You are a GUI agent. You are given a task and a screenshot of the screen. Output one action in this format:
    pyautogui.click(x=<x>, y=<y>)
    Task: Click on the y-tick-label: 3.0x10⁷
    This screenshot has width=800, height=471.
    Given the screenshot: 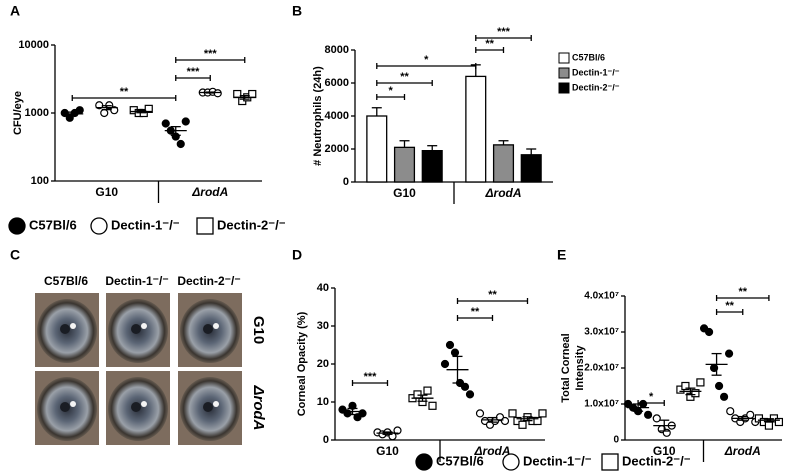 What is the action you would take?
    pyautogui.click(x=601, y=332)
    